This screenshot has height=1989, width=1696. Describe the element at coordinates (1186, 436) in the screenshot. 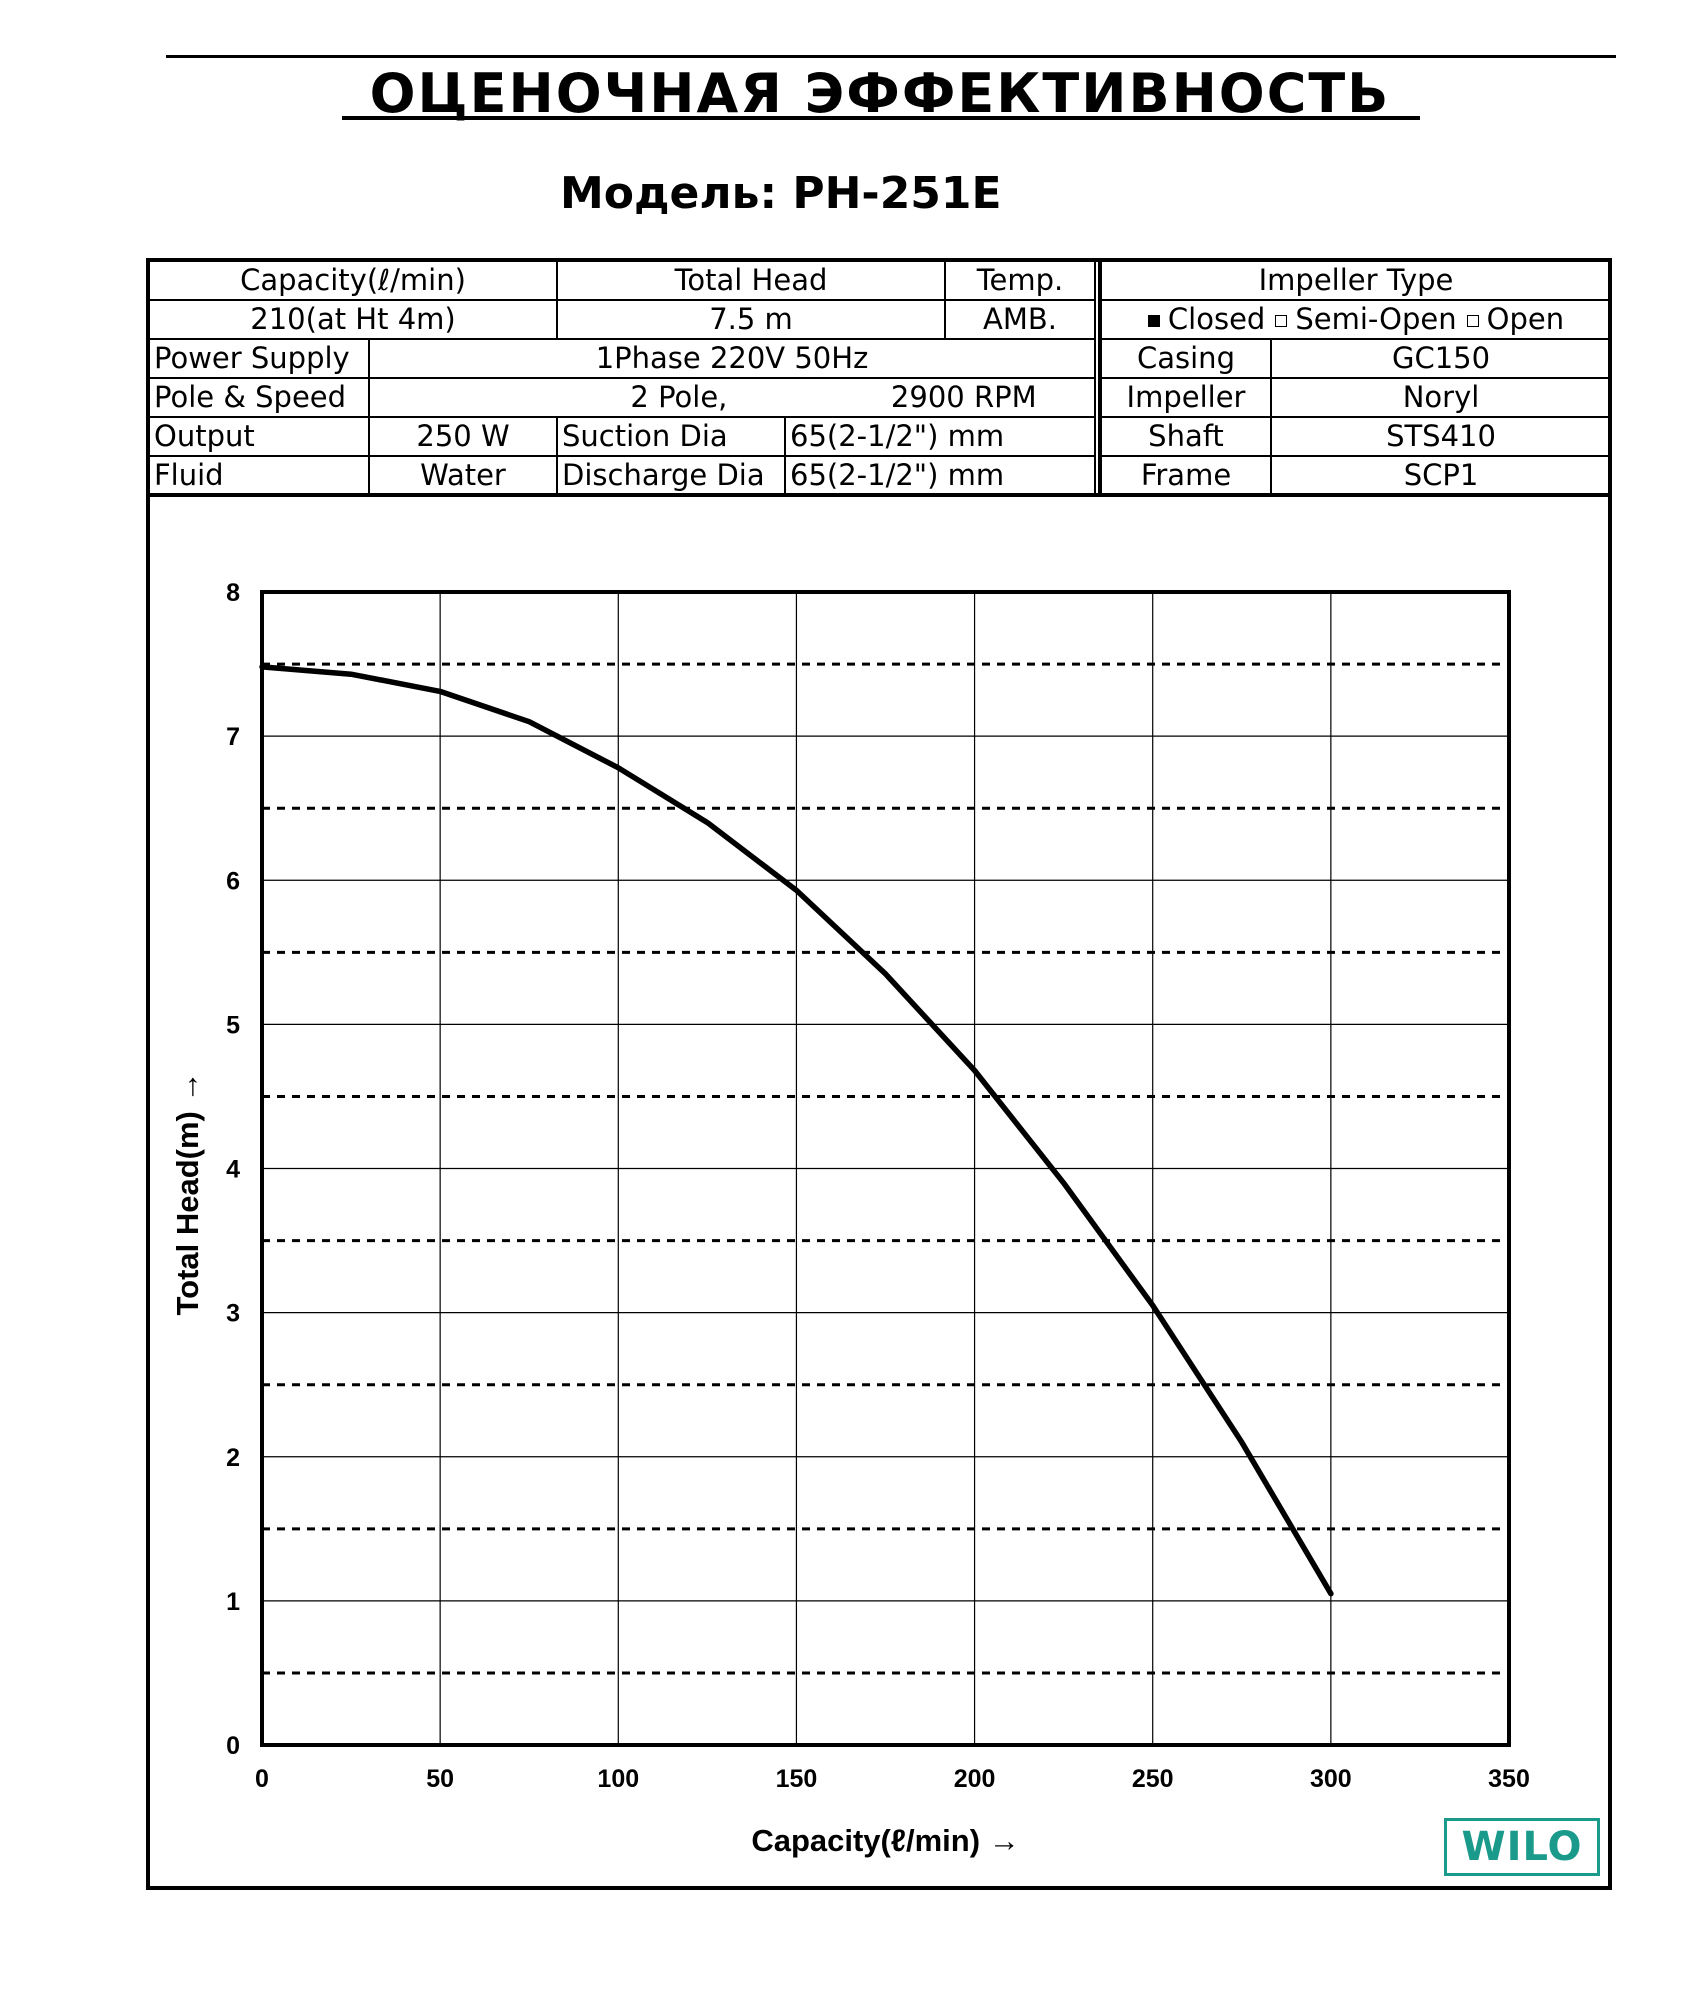

I see `shaft-label: Shaft` at that location.